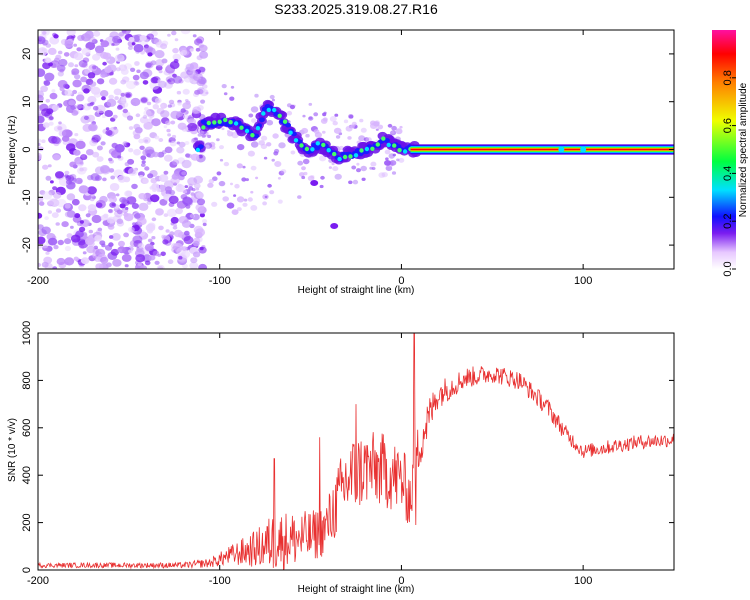 The width and height of the screenshot is (750, 600). Describe the element at coordinates (27, 102) in the screenshot. I see `y-tick-label: 10` at that location.